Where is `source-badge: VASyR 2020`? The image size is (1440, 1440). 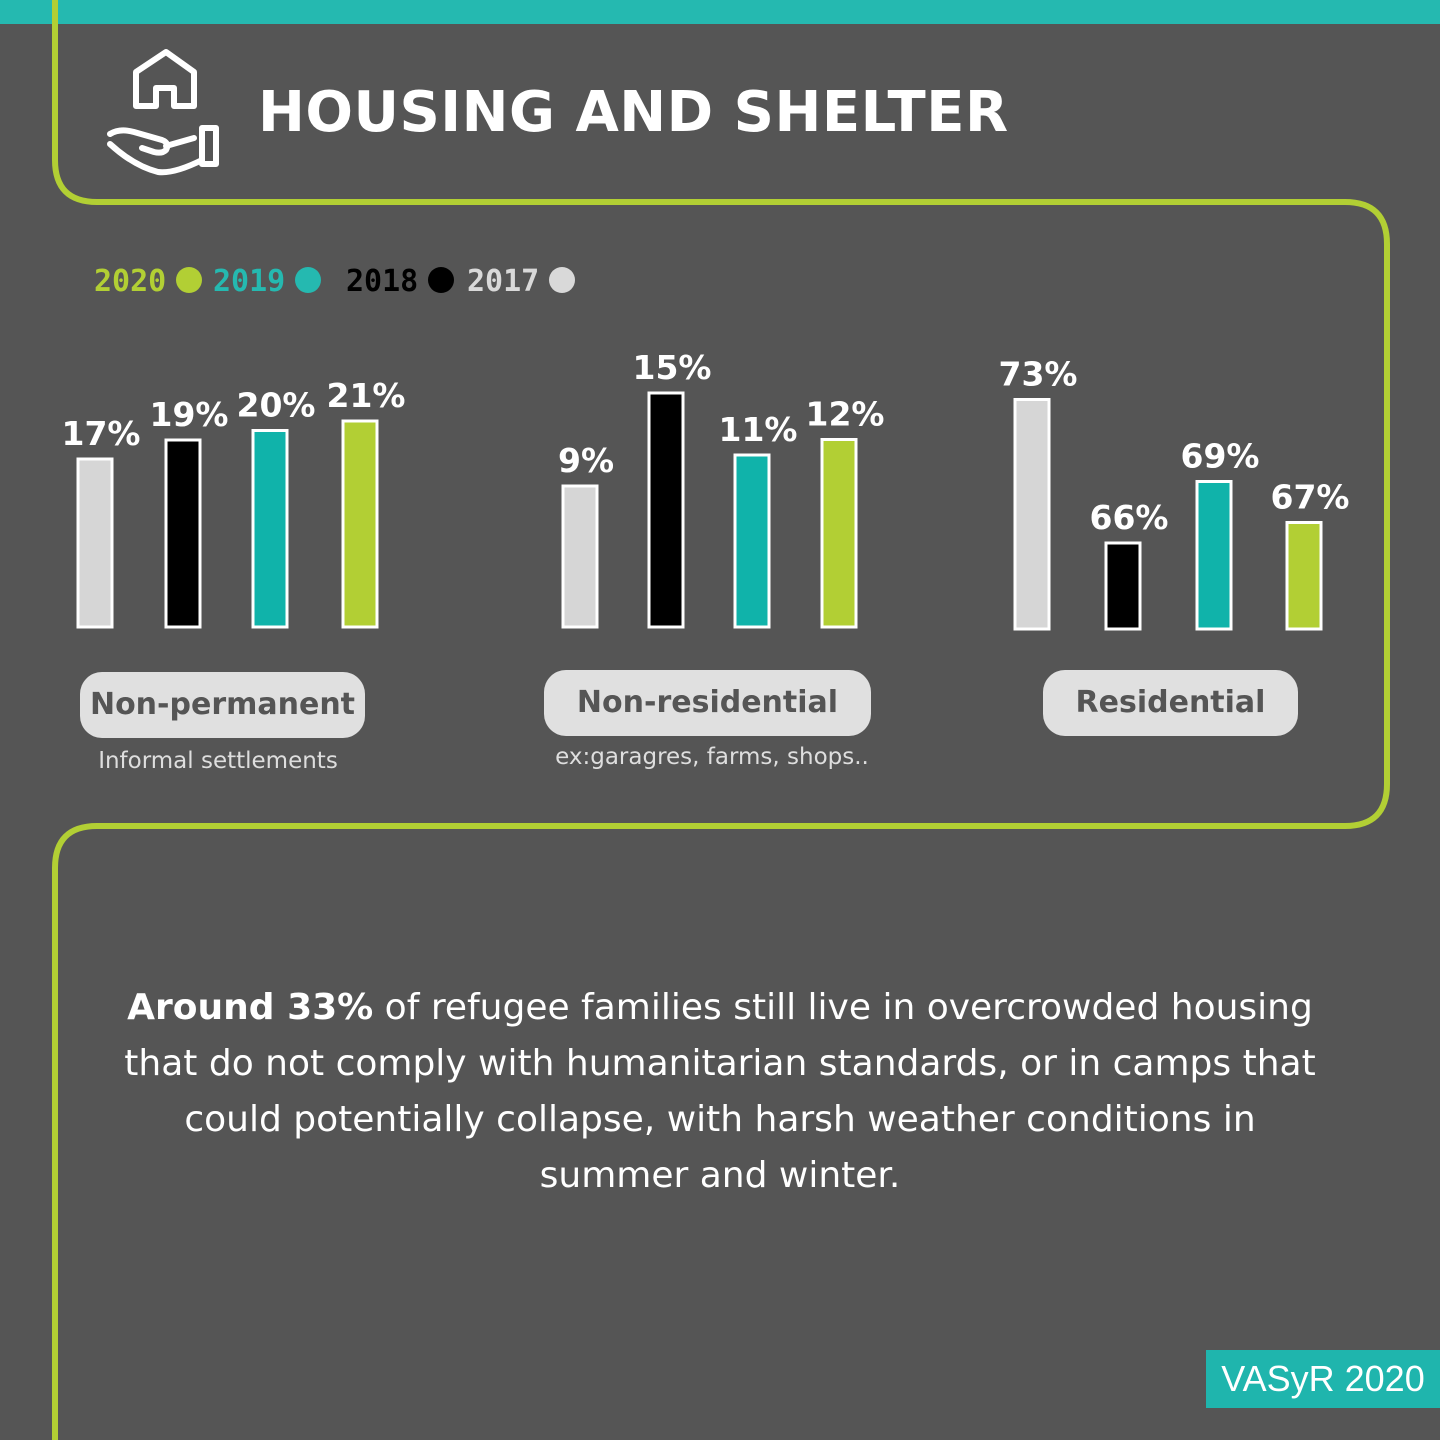
source-badge: VASyR 2020 is located at coordinates (1323, 1379).